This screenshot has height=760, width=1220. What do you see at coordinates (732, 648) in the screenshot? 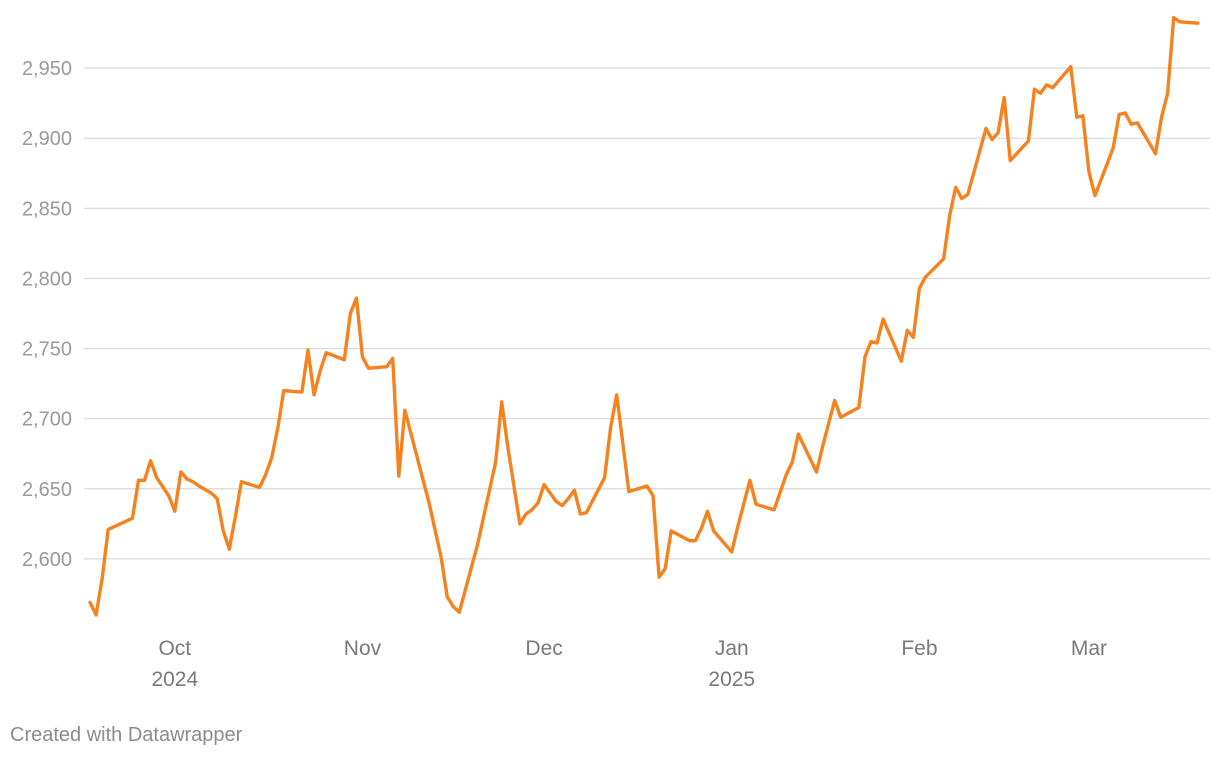
I see `x-tick-label: Jan` at bounding box center [732, 648].